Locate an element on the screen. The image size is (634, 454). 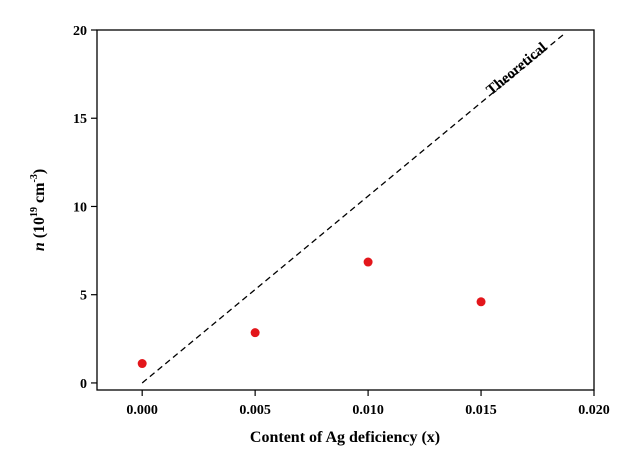
x-tick-label: 0.015 is located at coordinates (481, 410).